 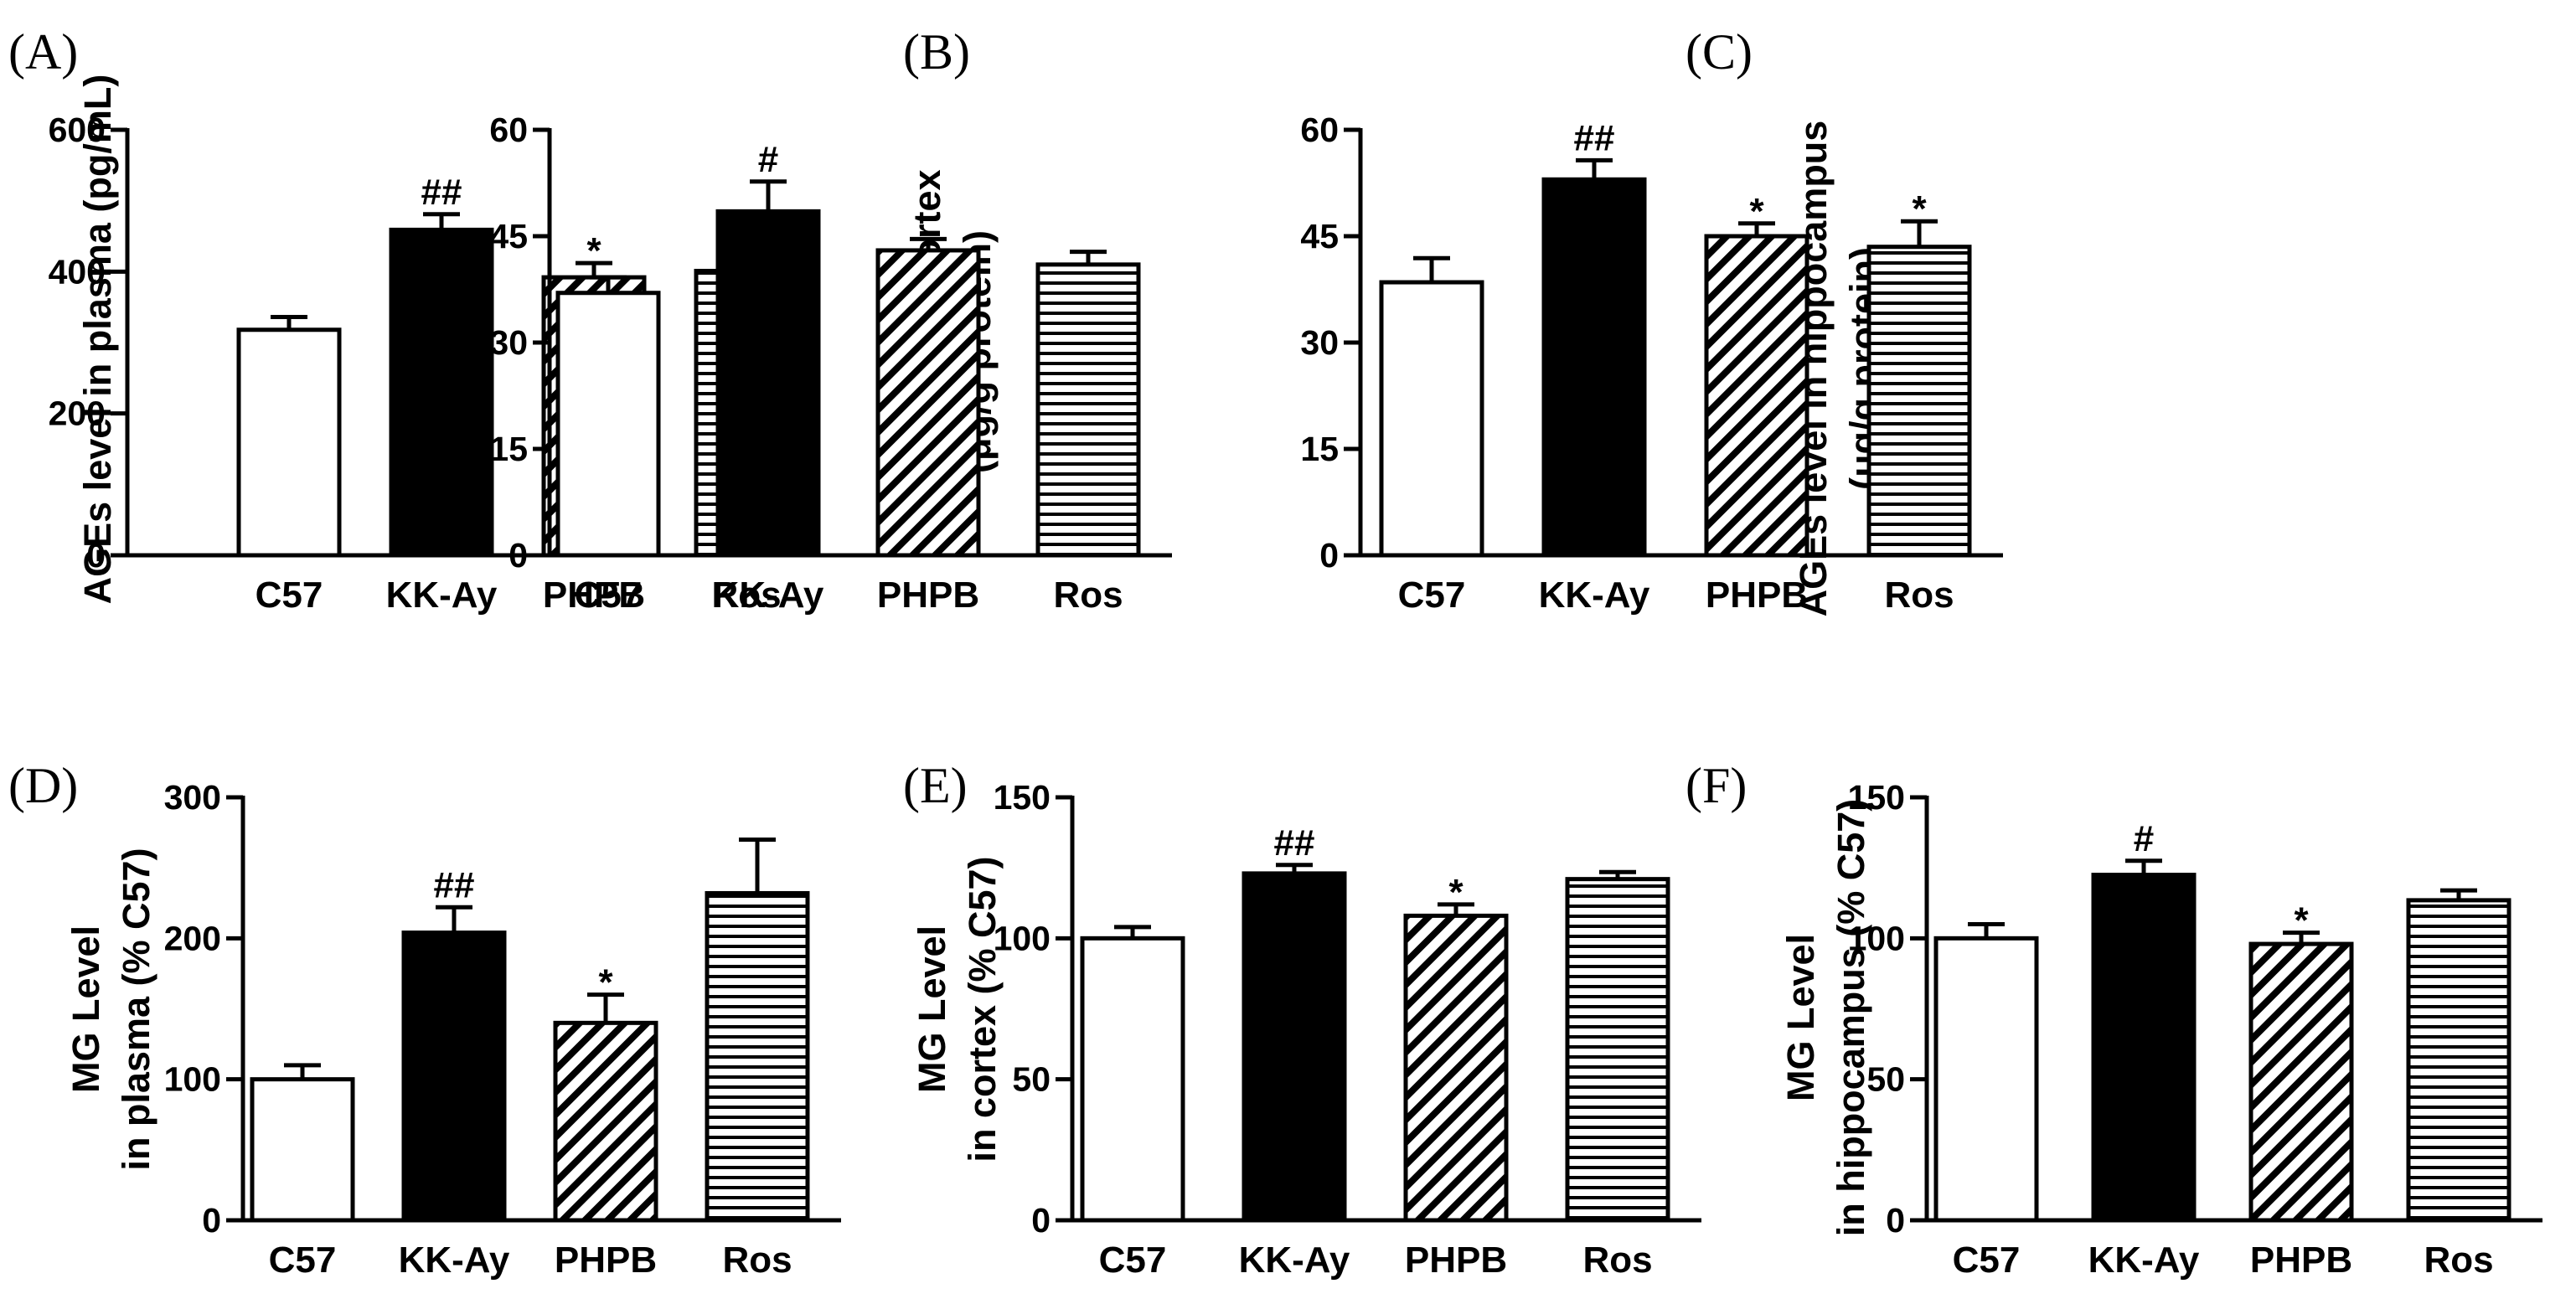 What do you see at coordinates (936, 52) in the screenshot?
I see `panel-label: (B)` at bounding box center [936, 52].